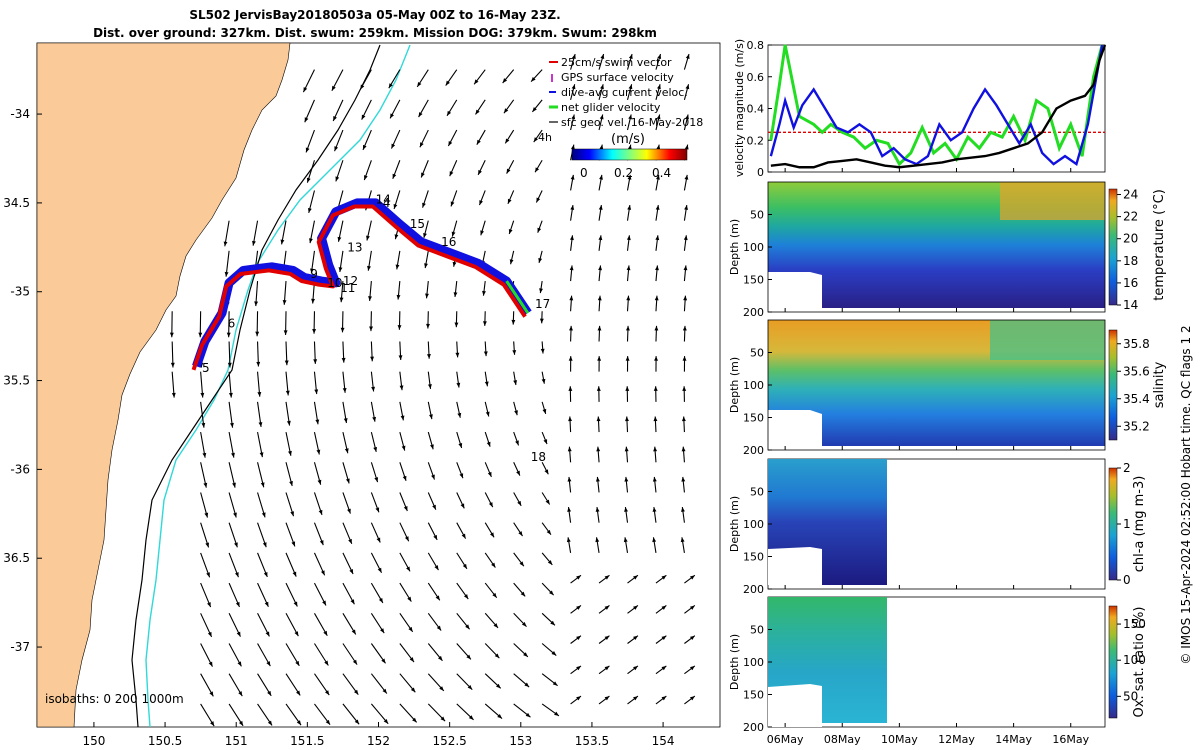 This screenshot has width=1200, height=750. What do you see at coordinates (387, 203) in the screenshot?
I see `day-label: 4` at bounding box center [387, 203].